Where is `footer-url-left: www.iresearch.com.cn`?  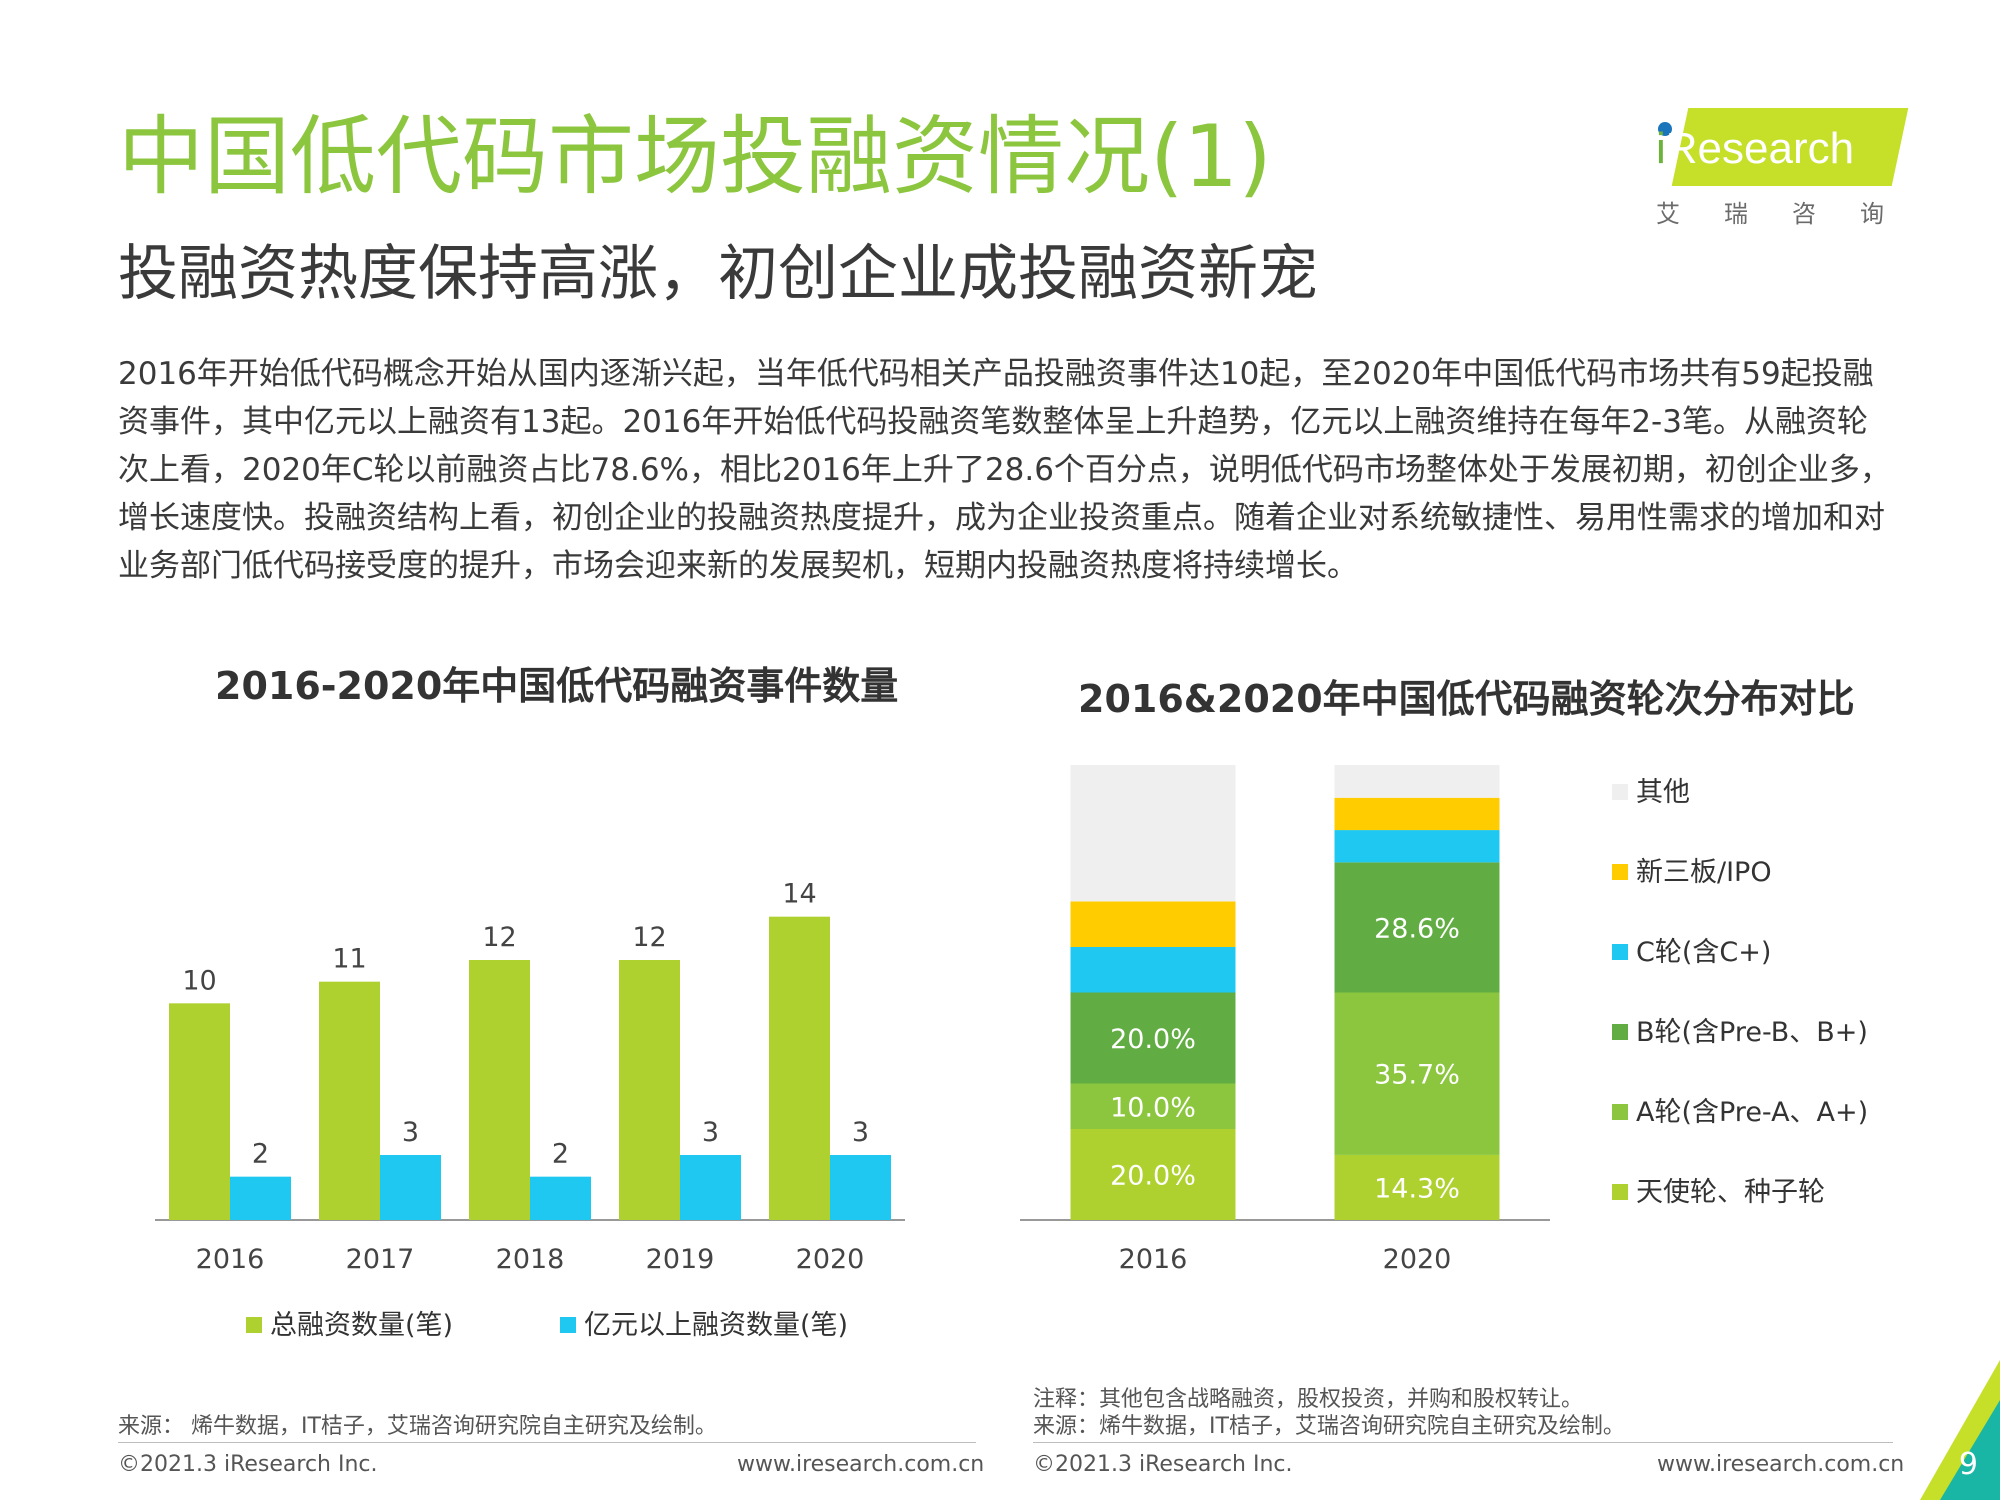
footer-url-left: www.iresearch.com.cn is located at coordinates (861, 1464).